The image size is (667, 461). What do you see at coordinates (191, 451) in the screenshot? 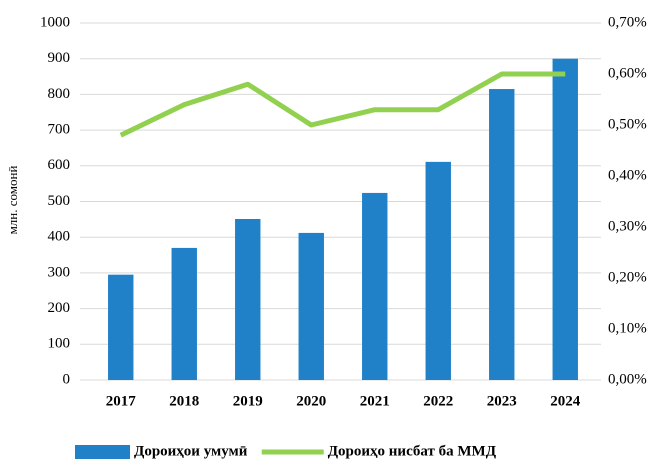
I see `legend-label: Дороиҳои умумӣ` at bounding box center [191, 451].